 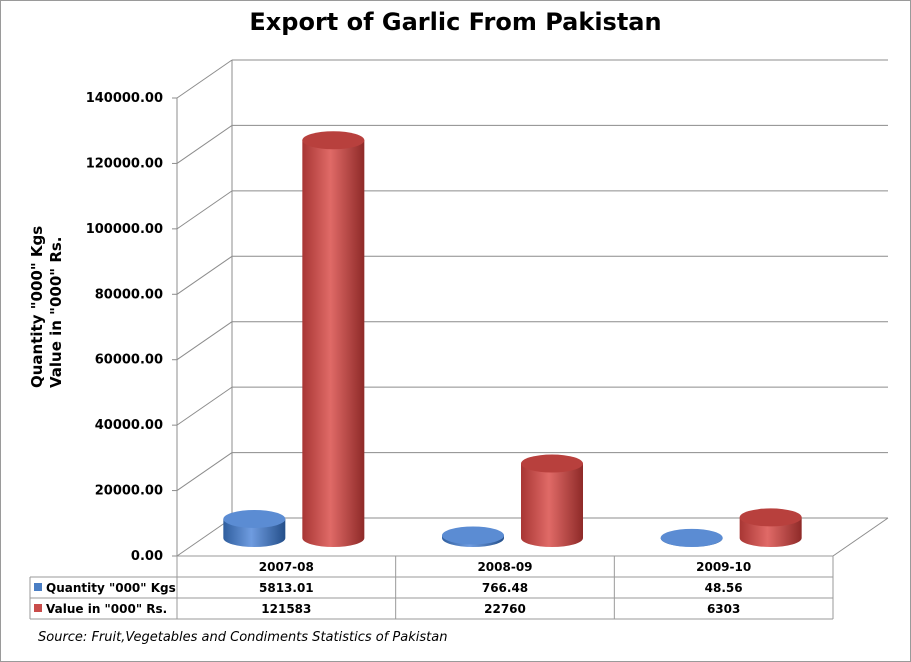 I want to click on x-category-label: 2008-09, so click(x=504, y=567).